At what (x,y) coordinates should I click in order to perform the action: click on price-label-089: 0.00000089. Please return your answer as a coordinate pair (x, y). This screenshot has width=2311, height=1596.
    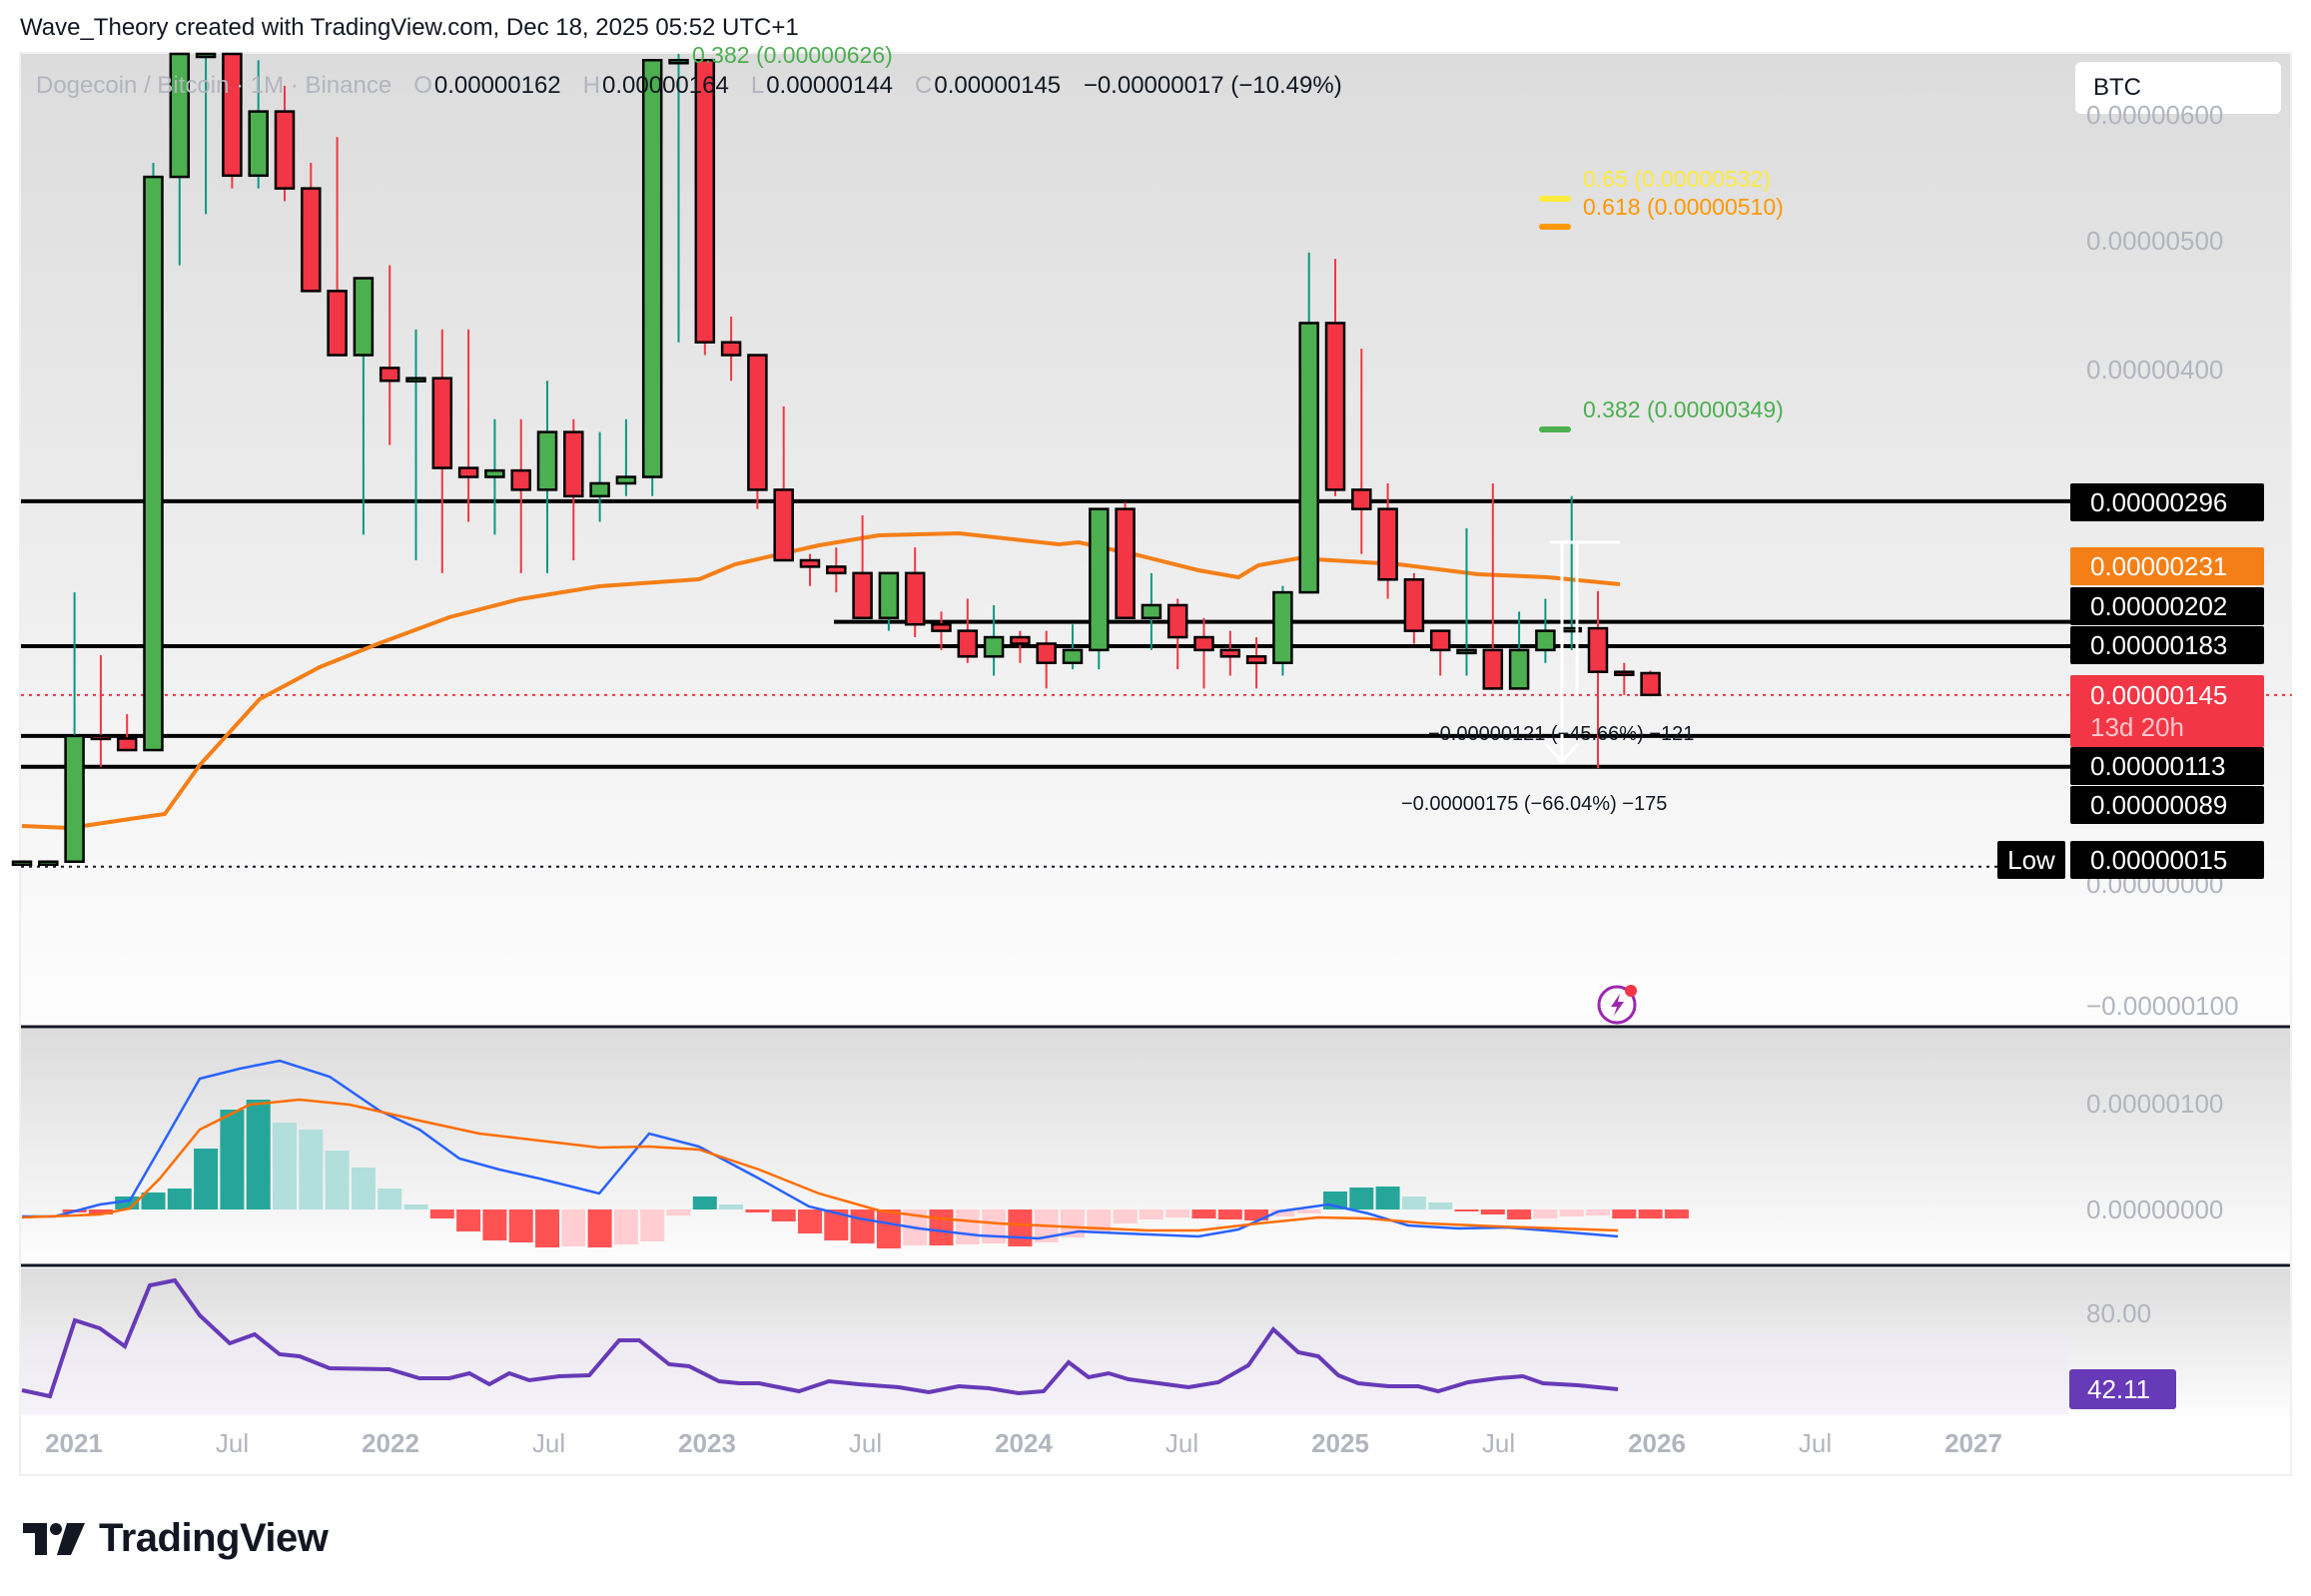
    Looking at the image, I should click on (2167, 805).